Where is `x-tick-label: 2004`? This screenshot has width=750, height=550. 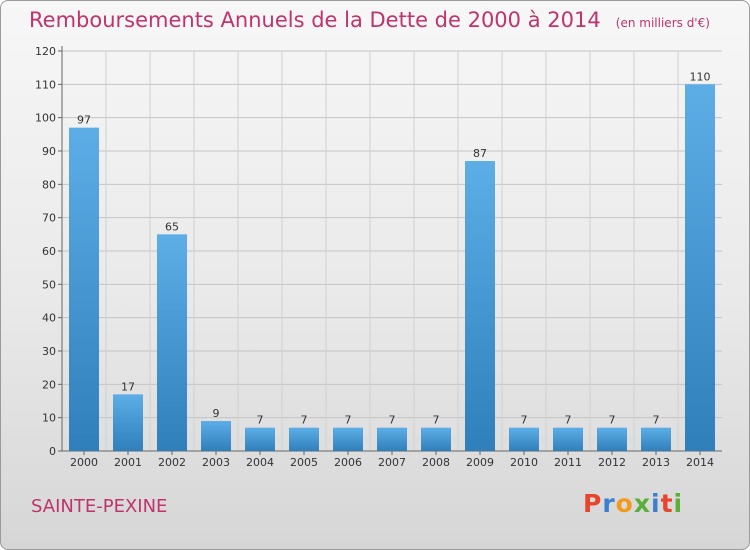 x-tick-label: 2004 is located at coordinates (260, 462).